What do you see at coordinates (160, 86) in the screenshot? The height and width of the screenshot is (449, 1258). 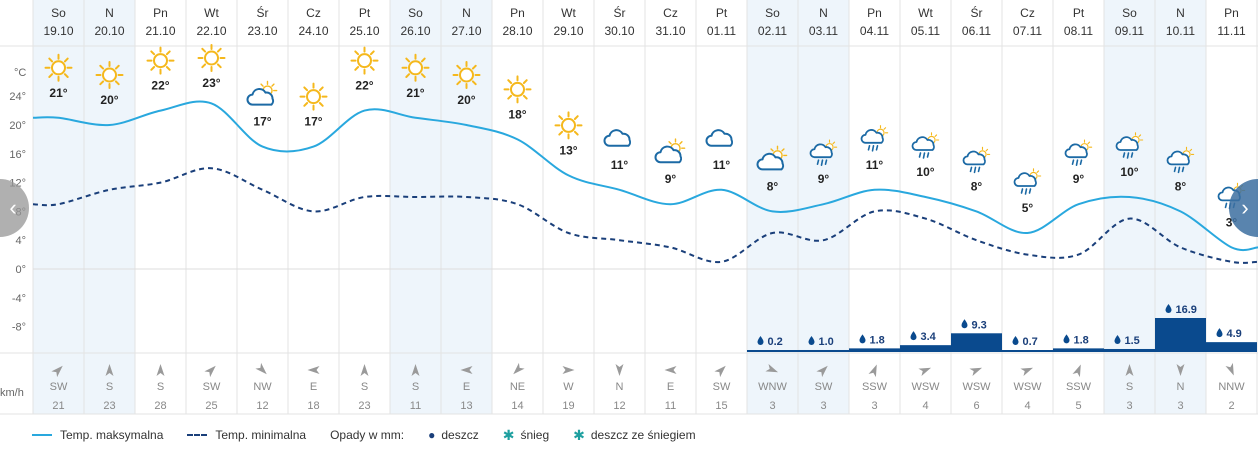 I see `max-temp-label: 22°` at bounding box center [160, 86].